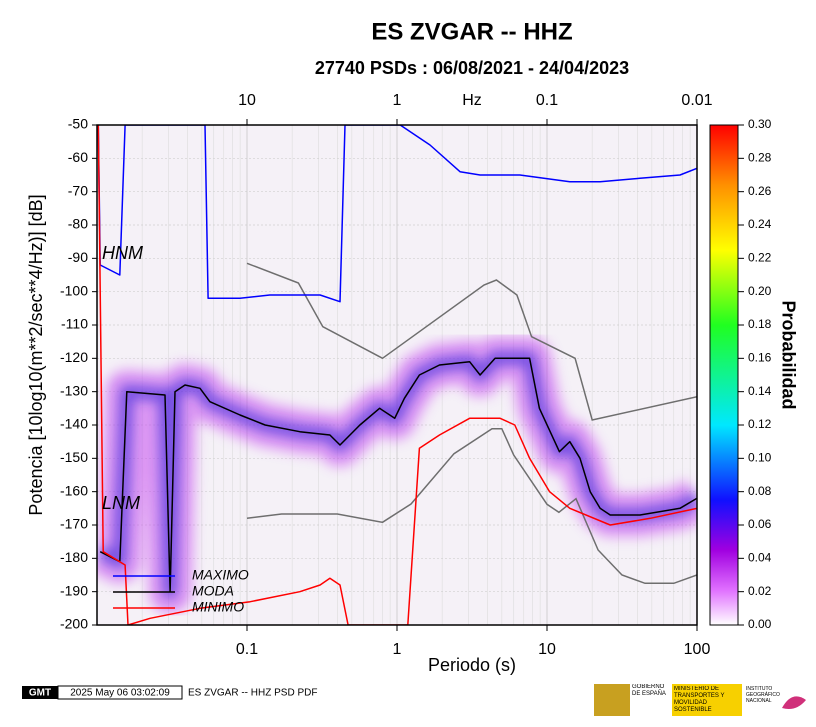 The width and height of the screenshot is (816, 727). I want to click on gmt-logo: GMT, so click(40, 693).